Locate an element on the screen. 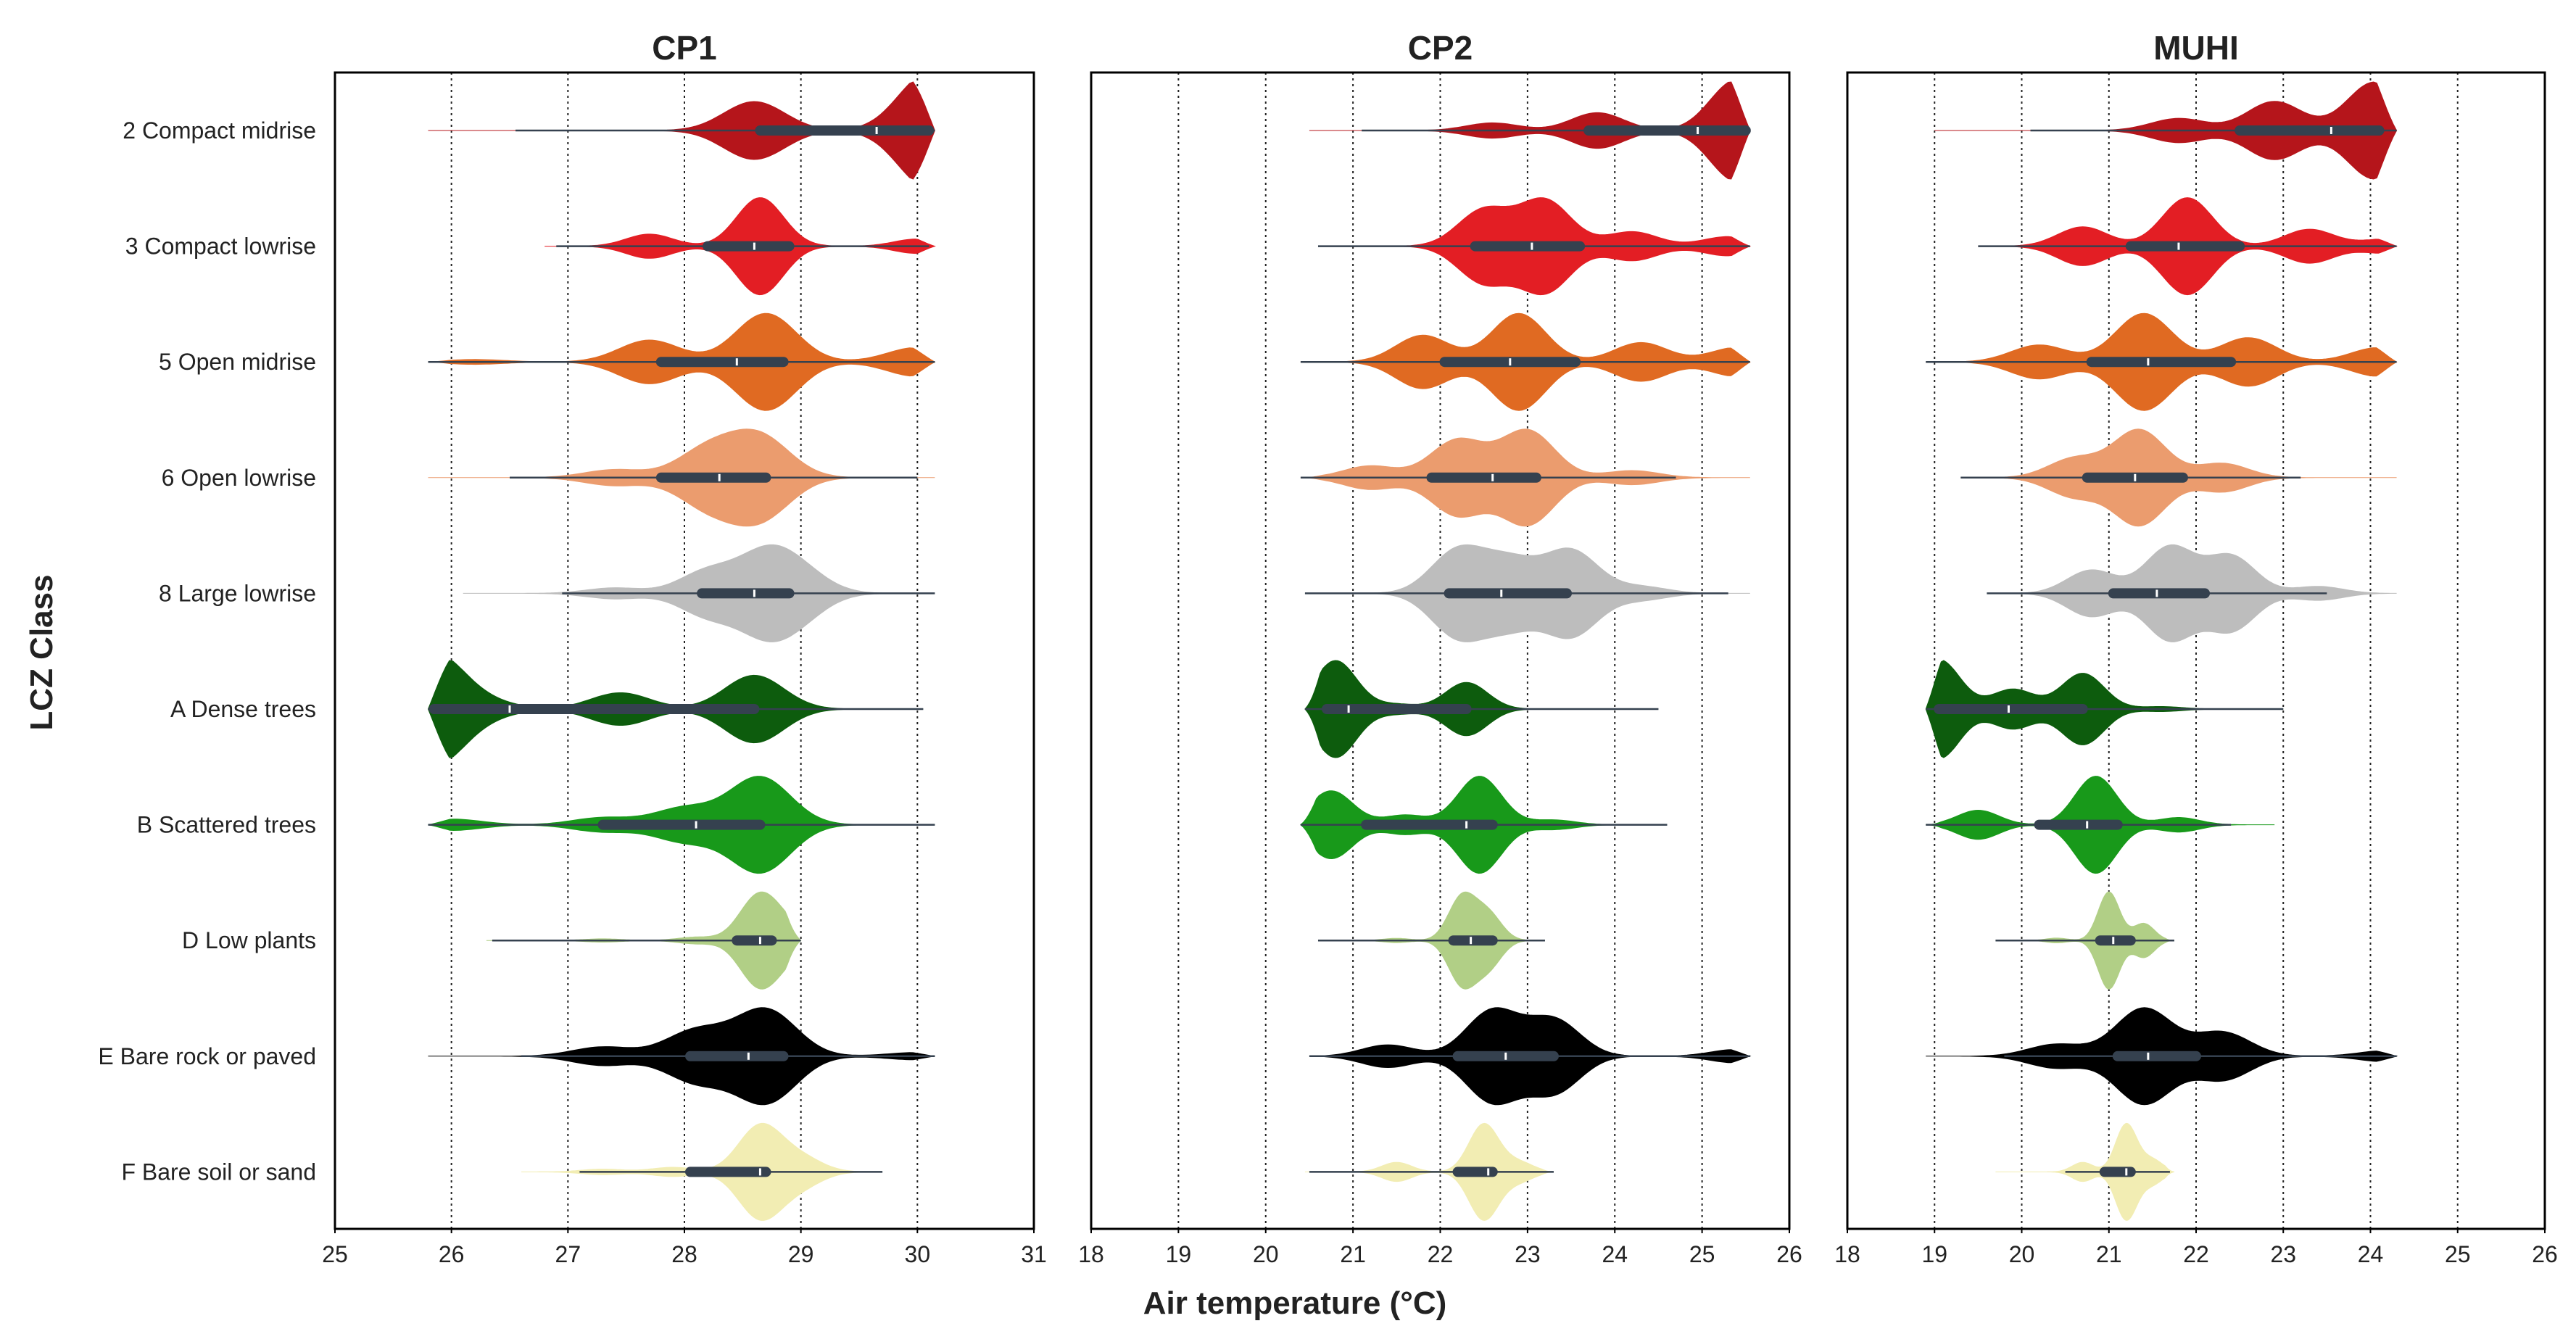 This screenshot has height=1334, width=2576. panel-title: CP1 is located at coordinates (684, 48).